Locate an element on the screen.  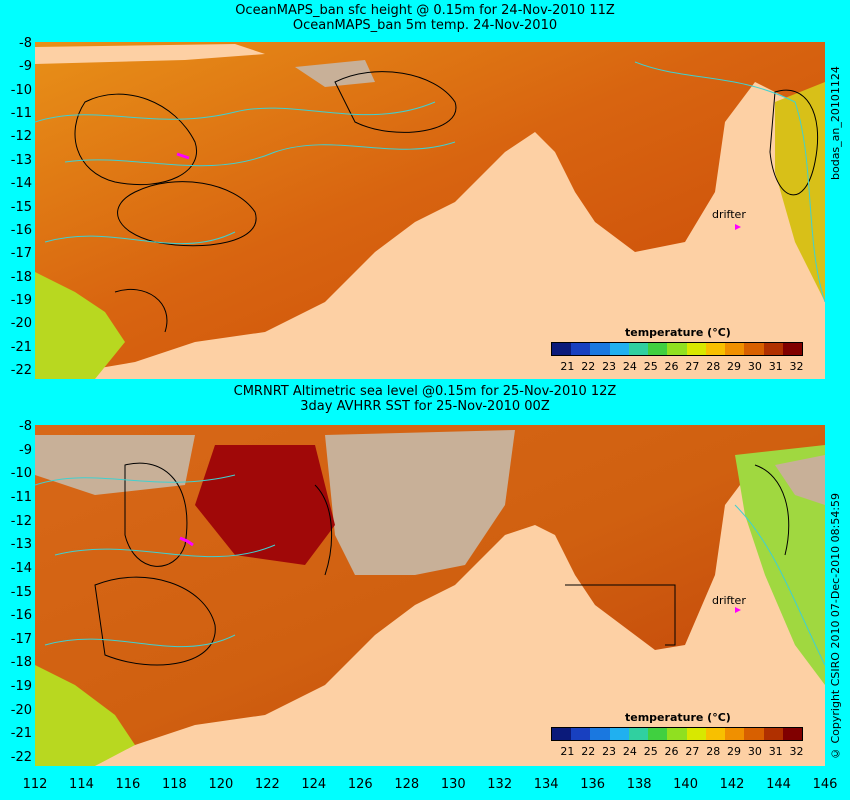
latitude-tick-label: -18 is located at coordinates (21, 663).